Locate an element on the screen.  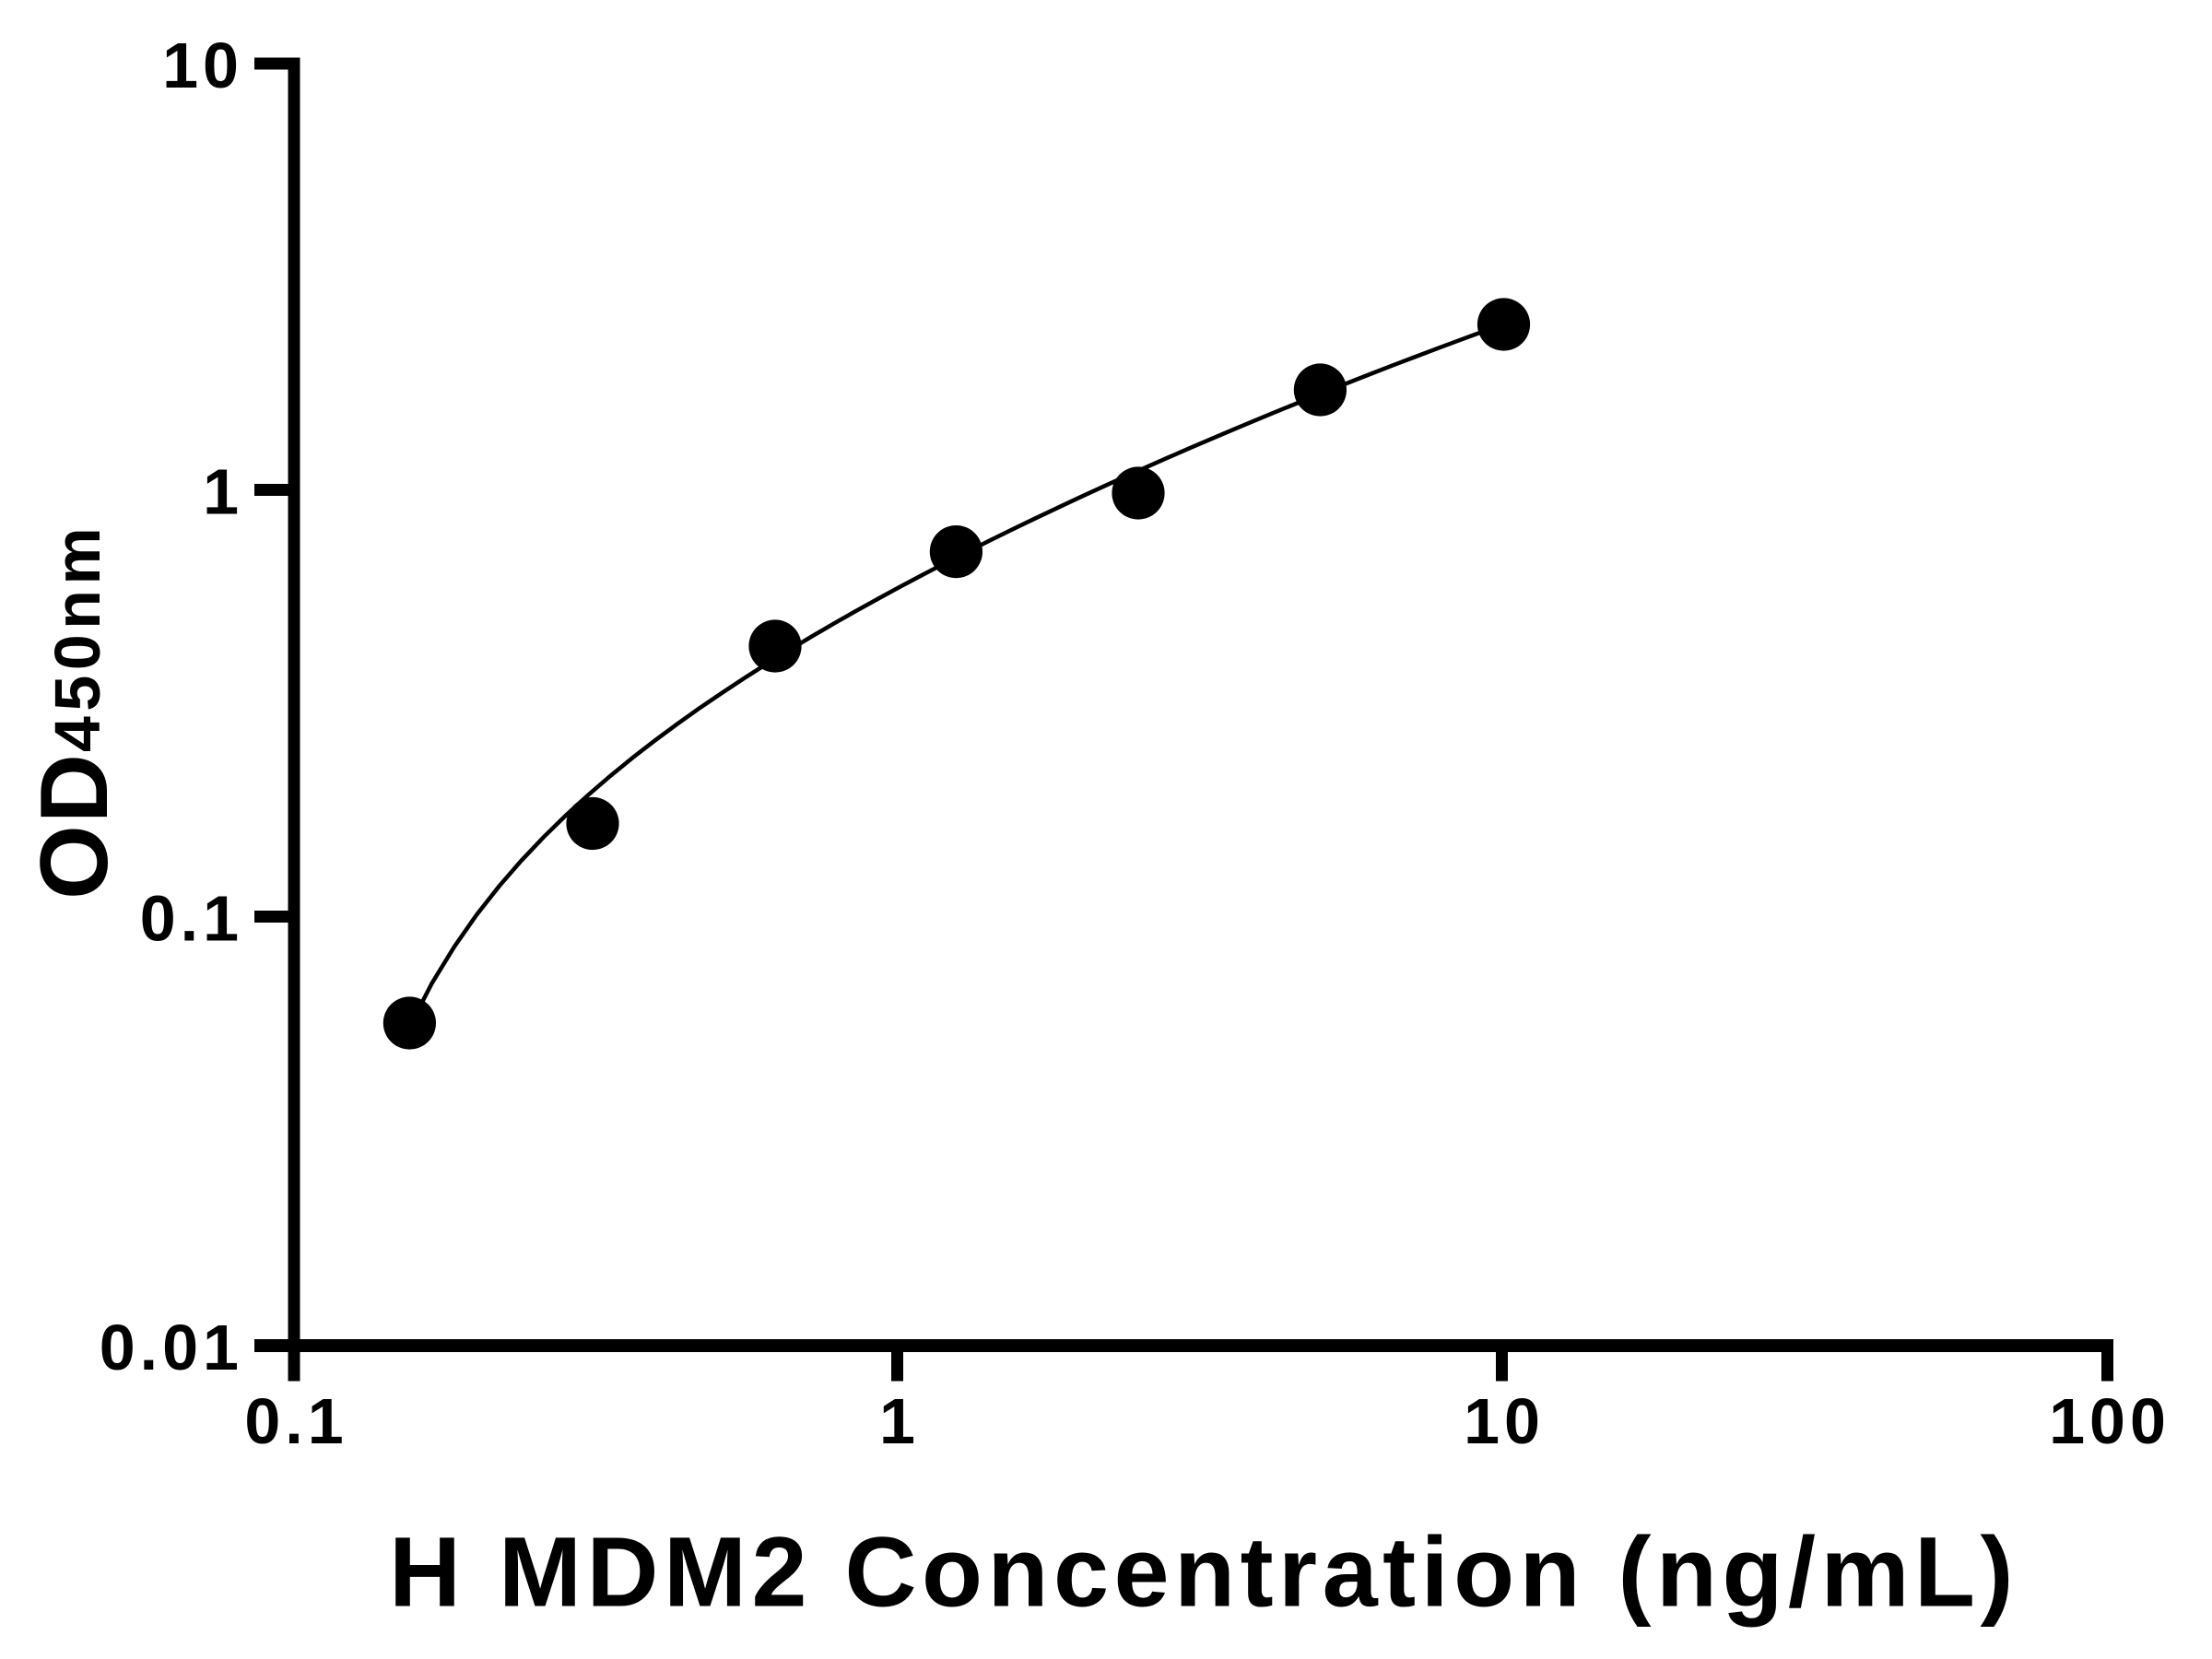
svg-text: H MDM2 Concentration (ng/mL) is located at coordinates (1203, 1572).